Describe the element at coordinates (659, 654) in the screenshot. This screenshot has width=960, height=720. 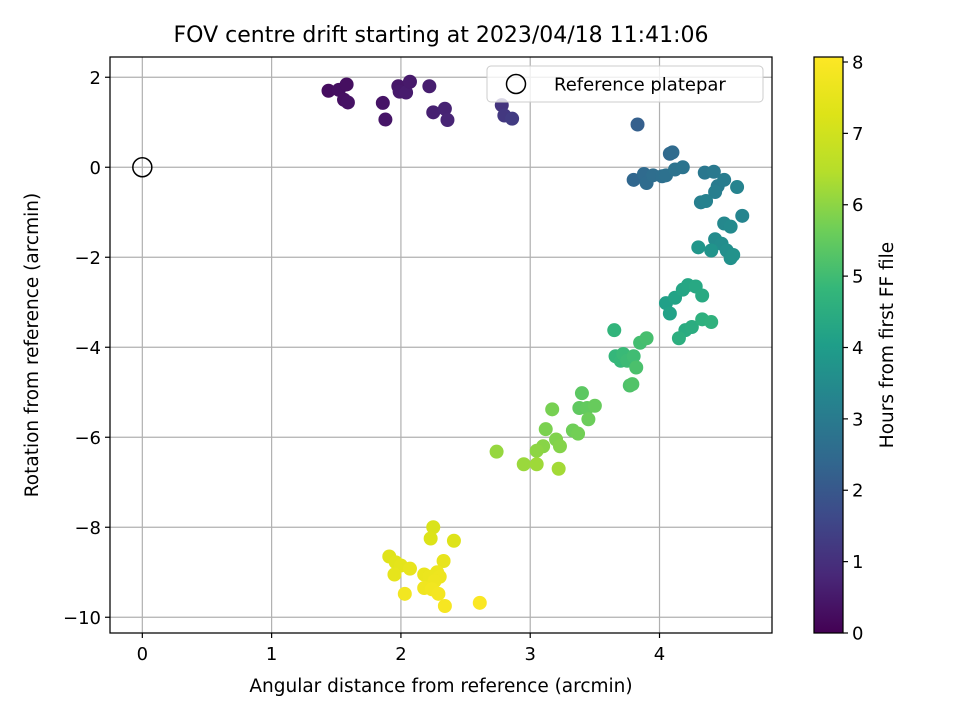
I see `x-tick-label: 4` at that location.